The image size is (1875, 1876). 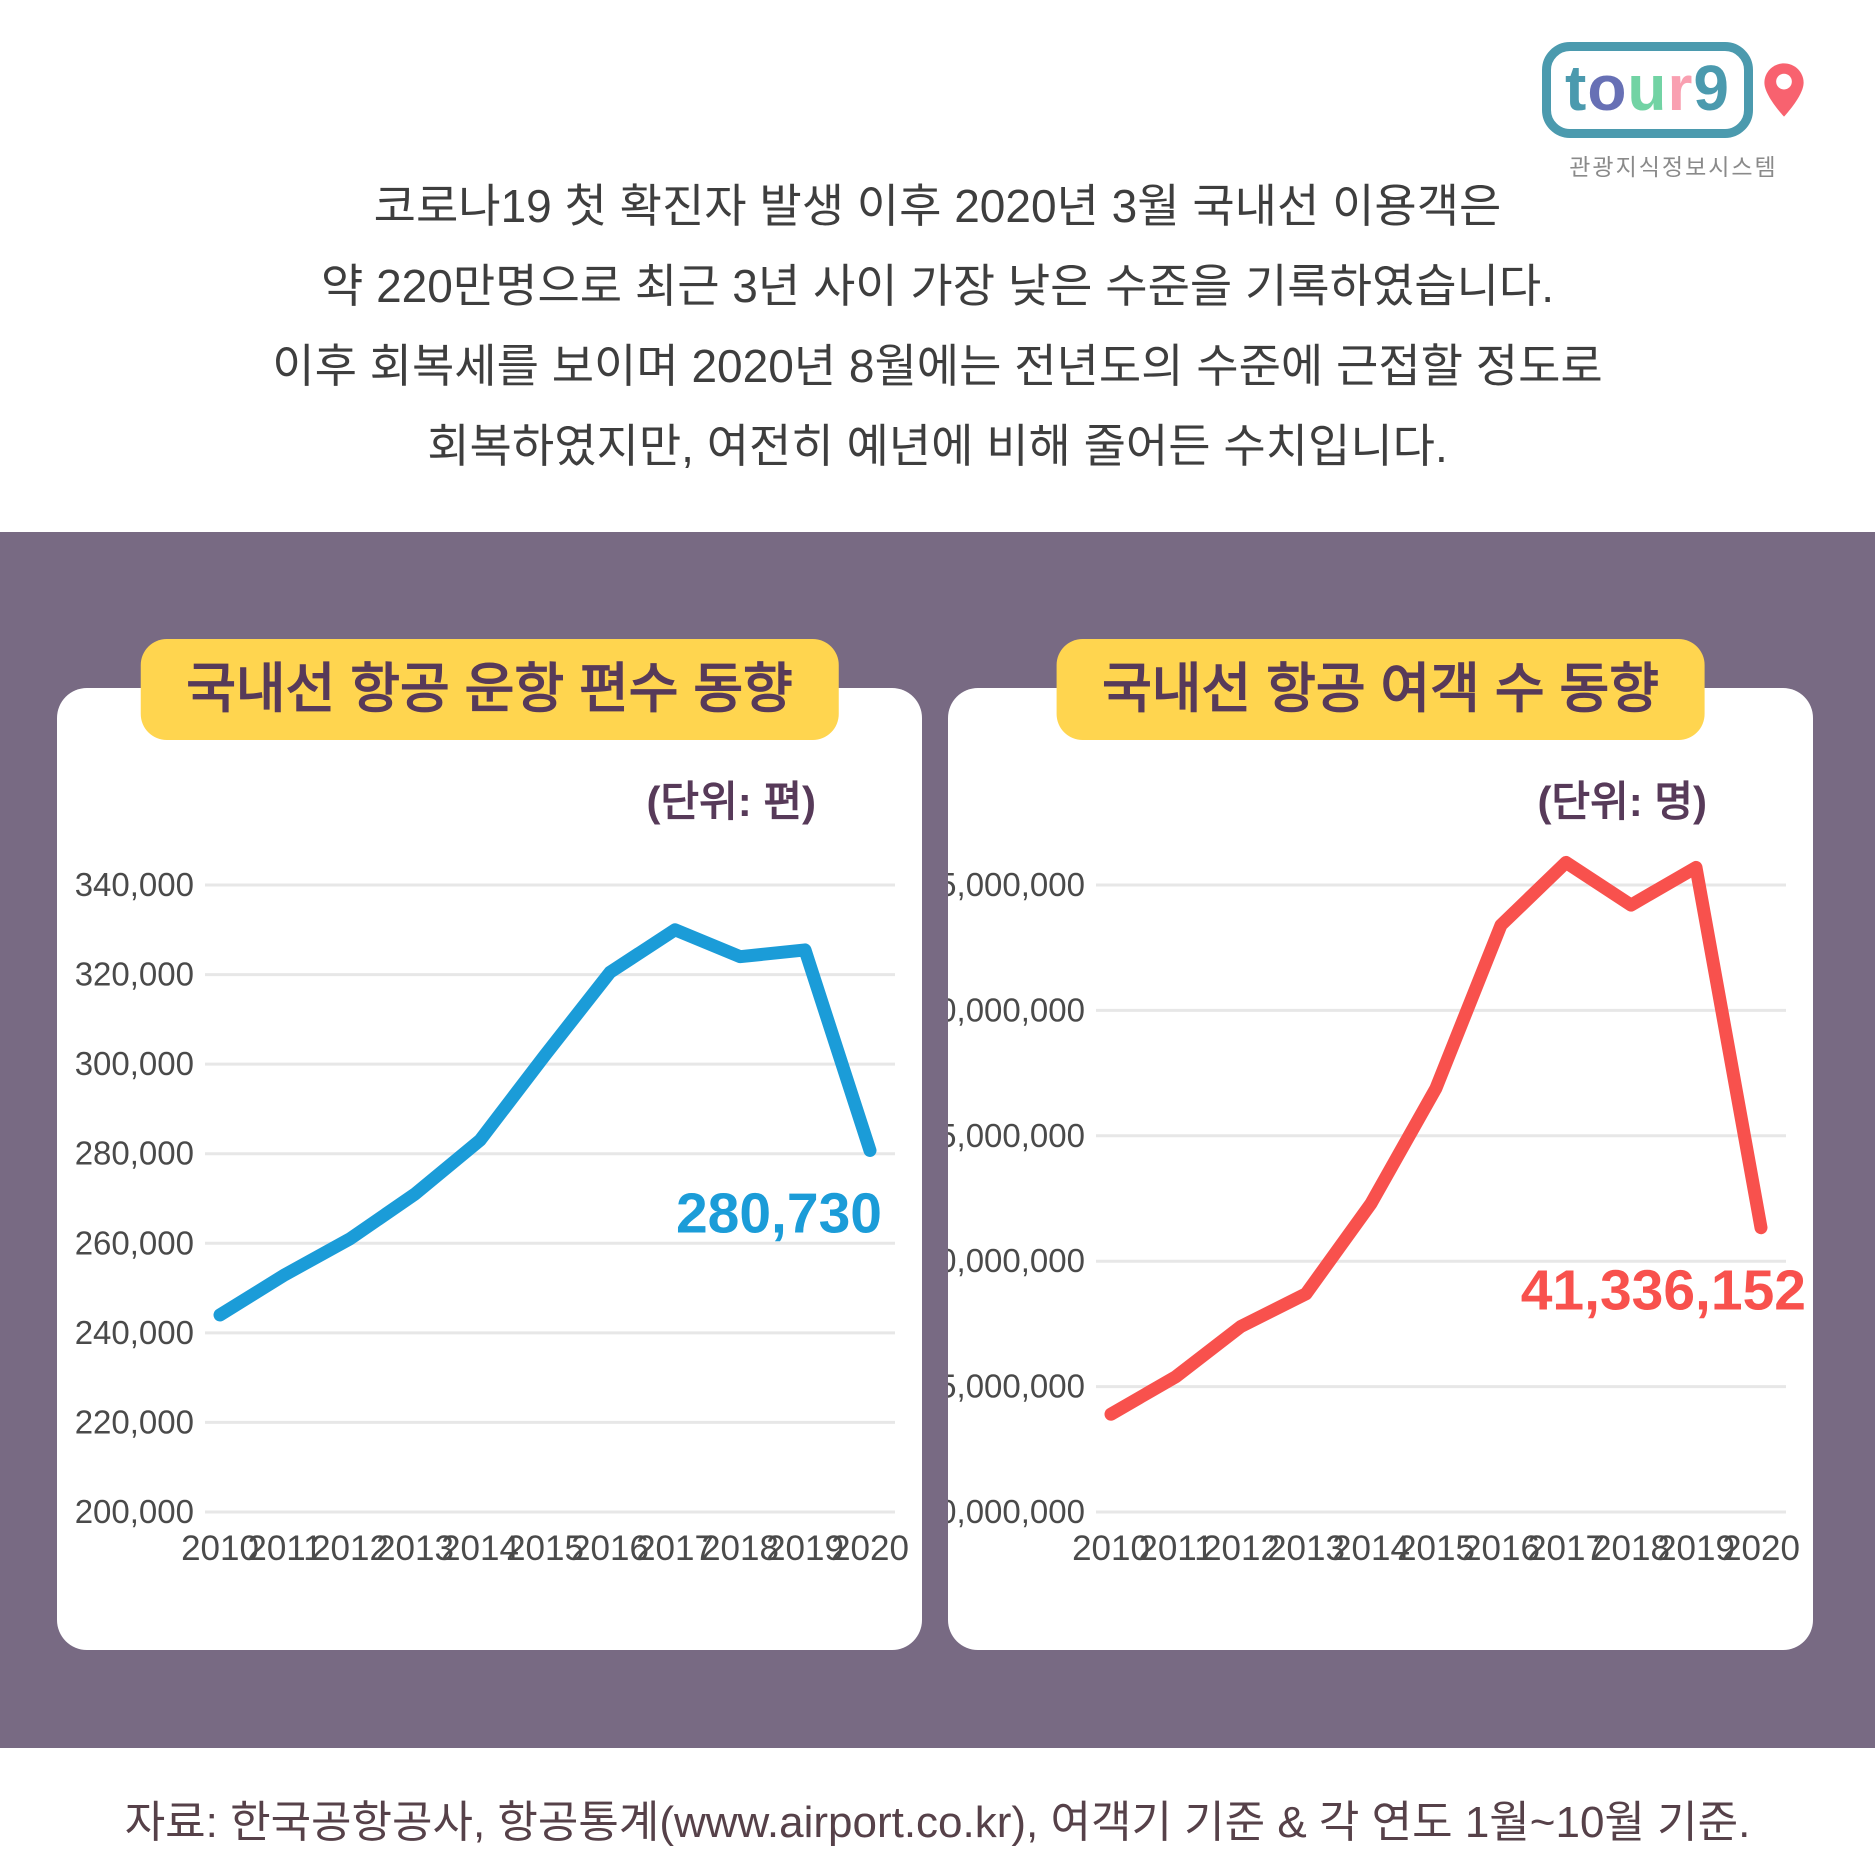 What do you see at coordinates (134, 1421) in the screenshot?
I see `y-tick-label: 220,000` at bounding box center [134, 1421].